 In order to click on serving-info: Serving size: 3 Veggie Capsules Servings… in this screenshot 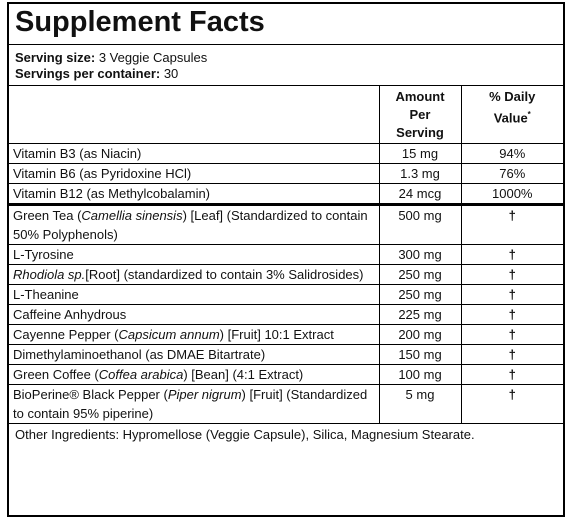, I will do `click(286, 65)`.